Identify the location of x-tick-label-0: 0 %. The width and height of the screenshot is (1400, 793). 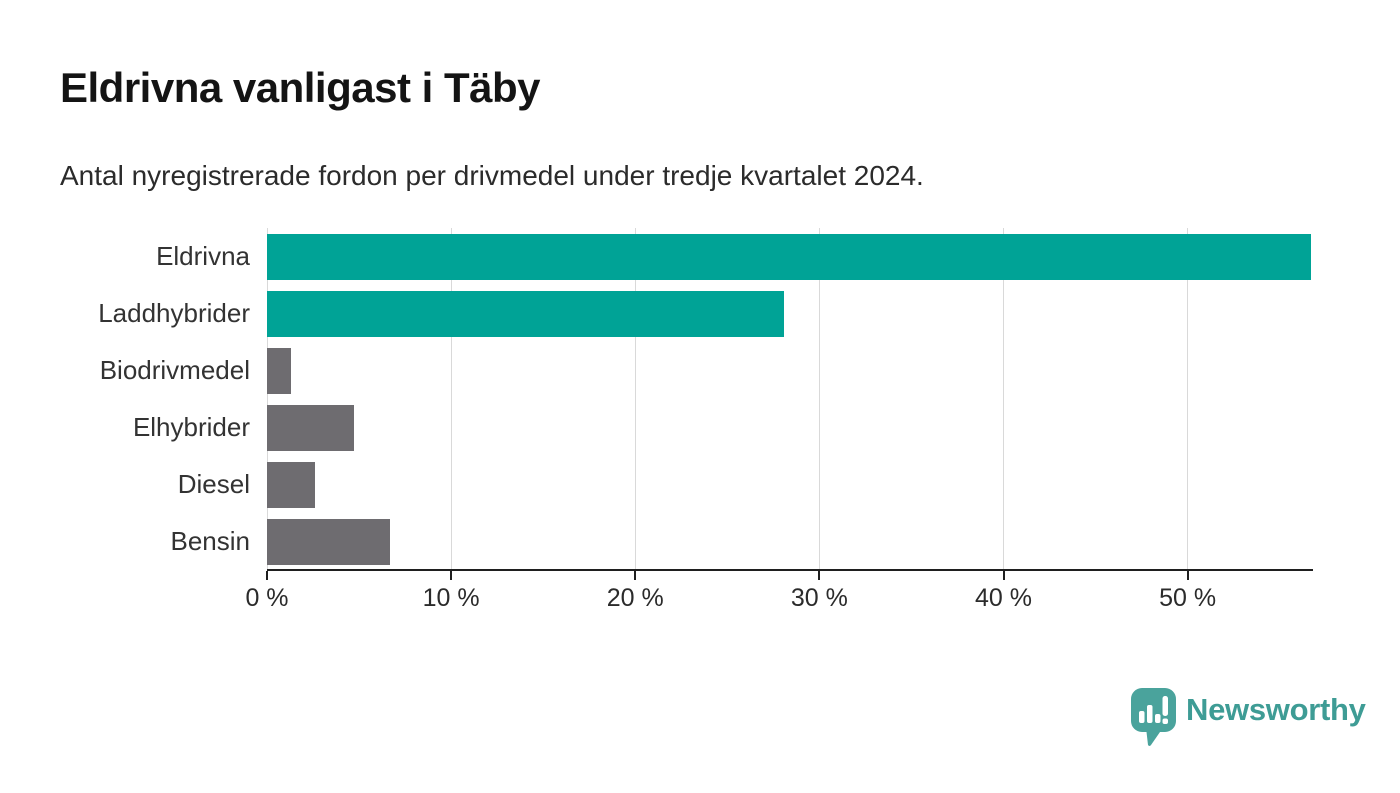
(267, 598).